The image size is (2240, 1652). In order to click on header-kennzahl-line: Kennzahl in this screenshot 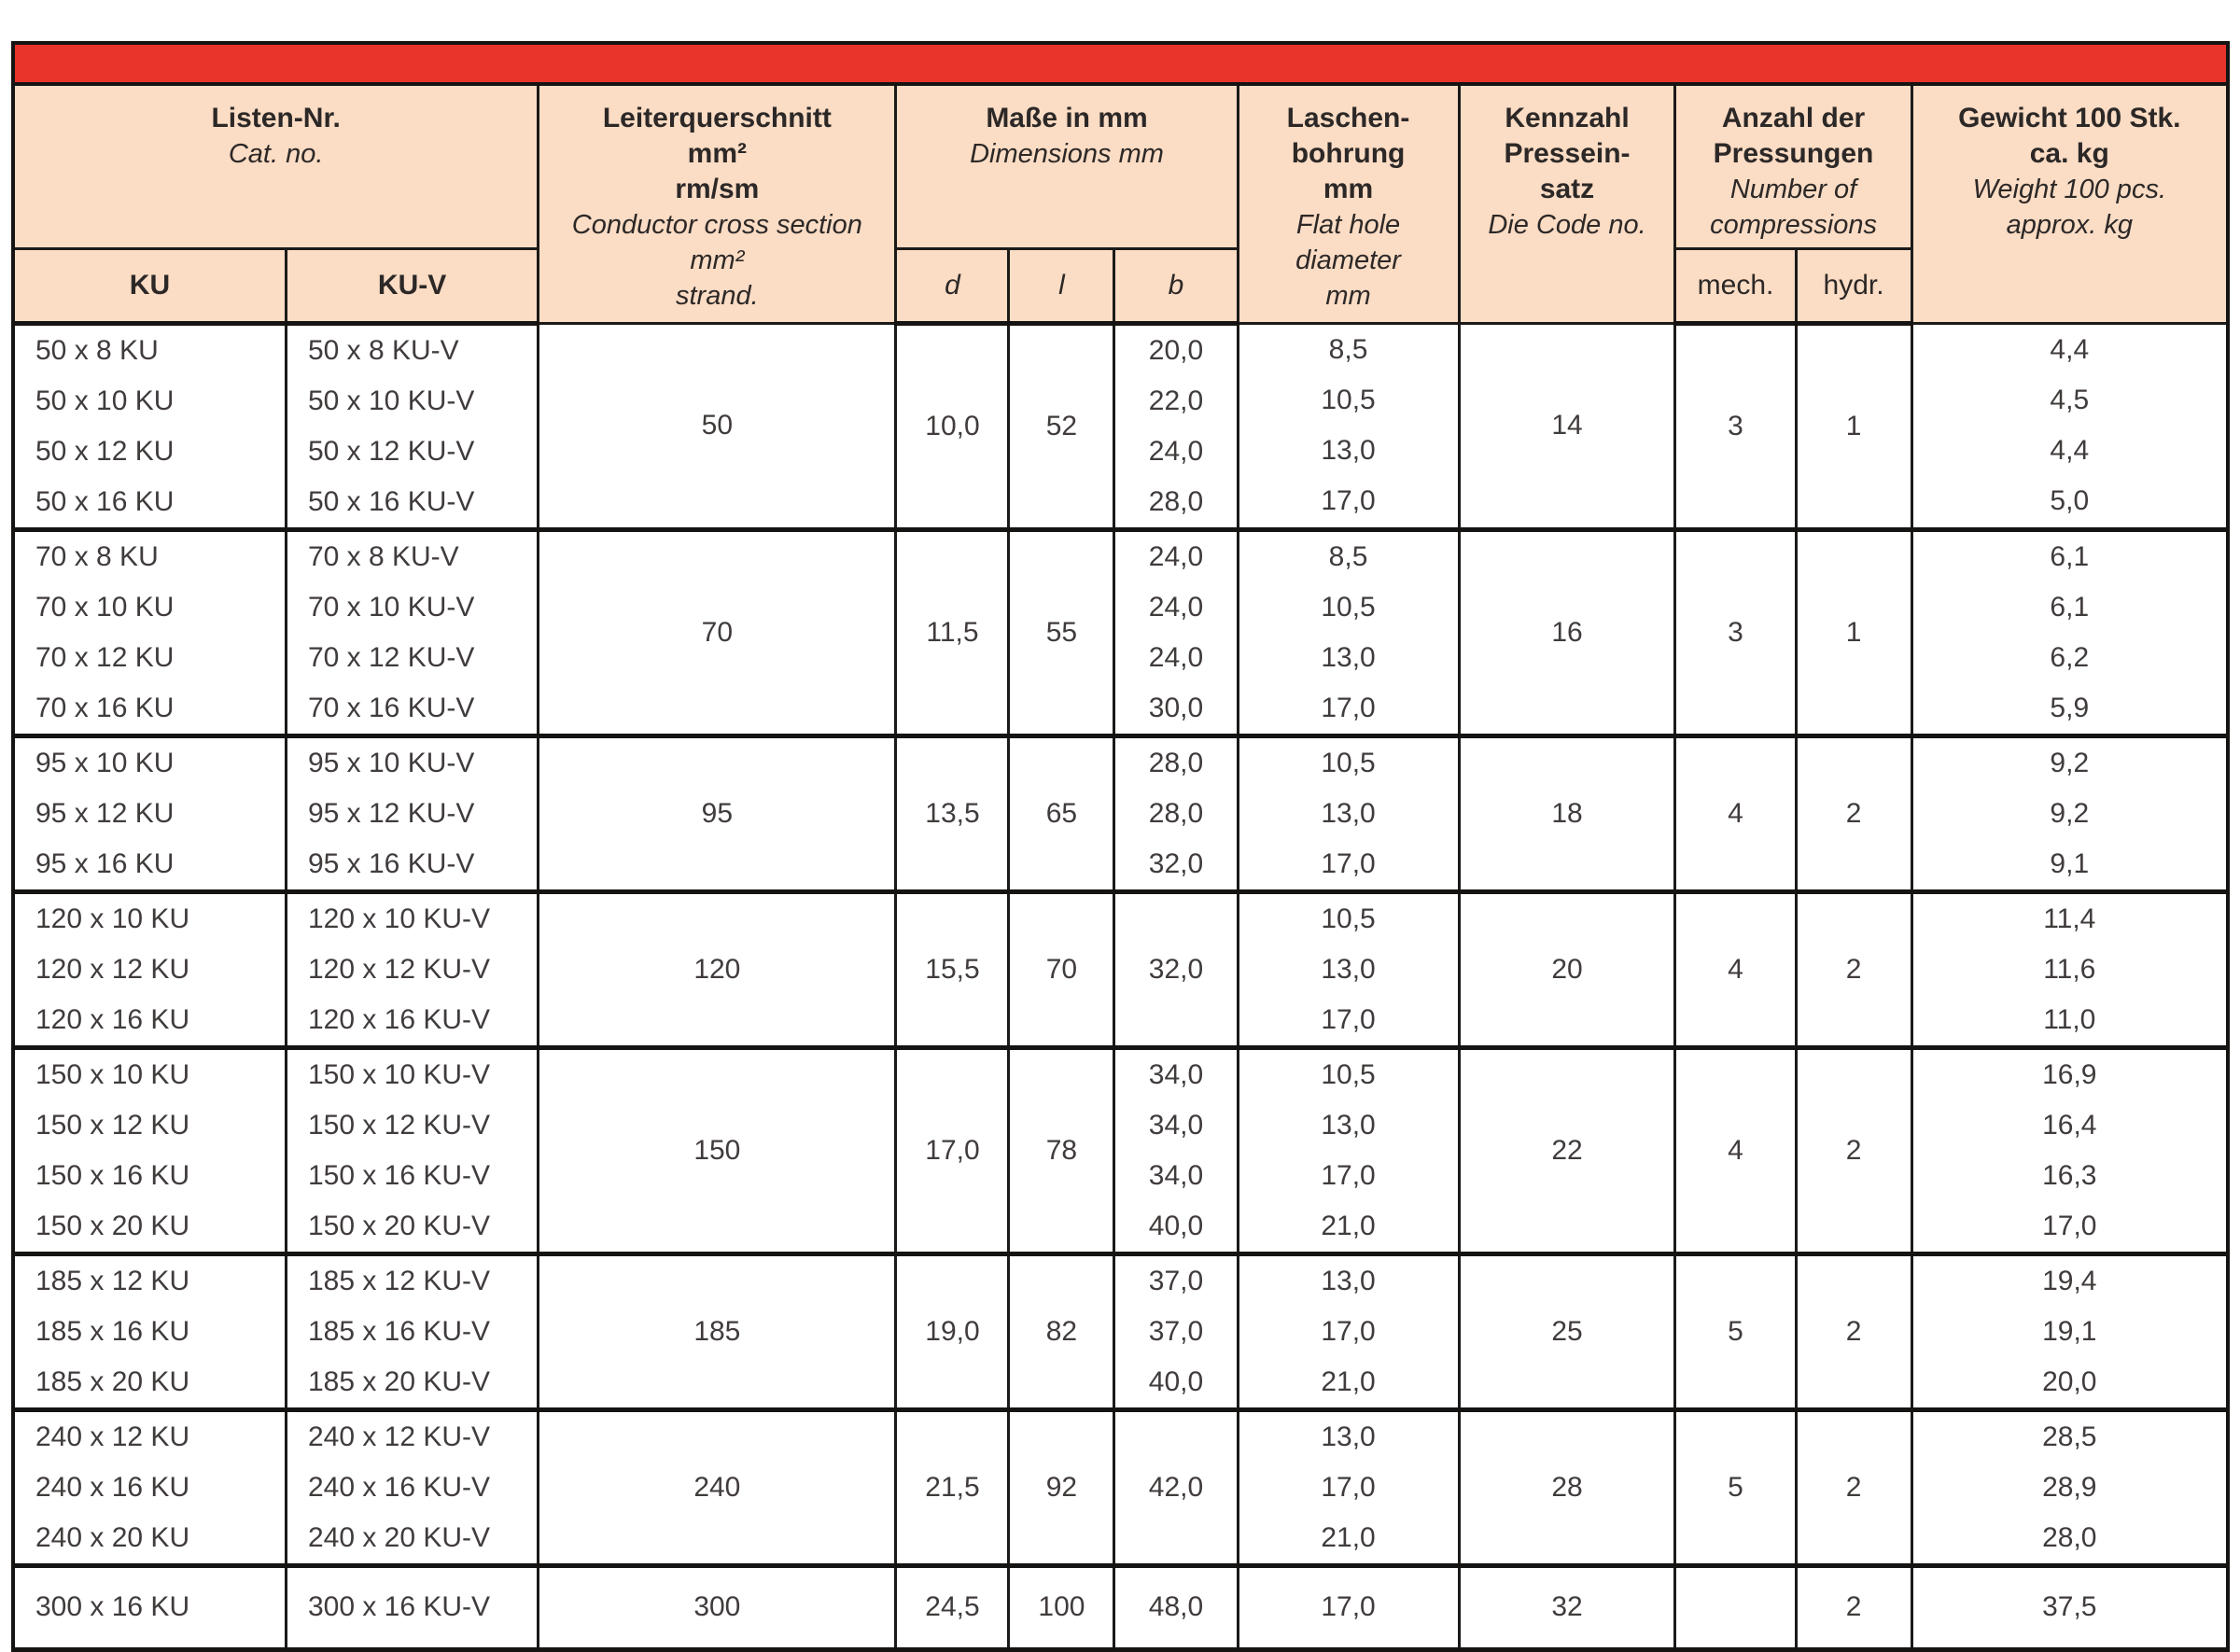, I will do `click(1567, 118)`.